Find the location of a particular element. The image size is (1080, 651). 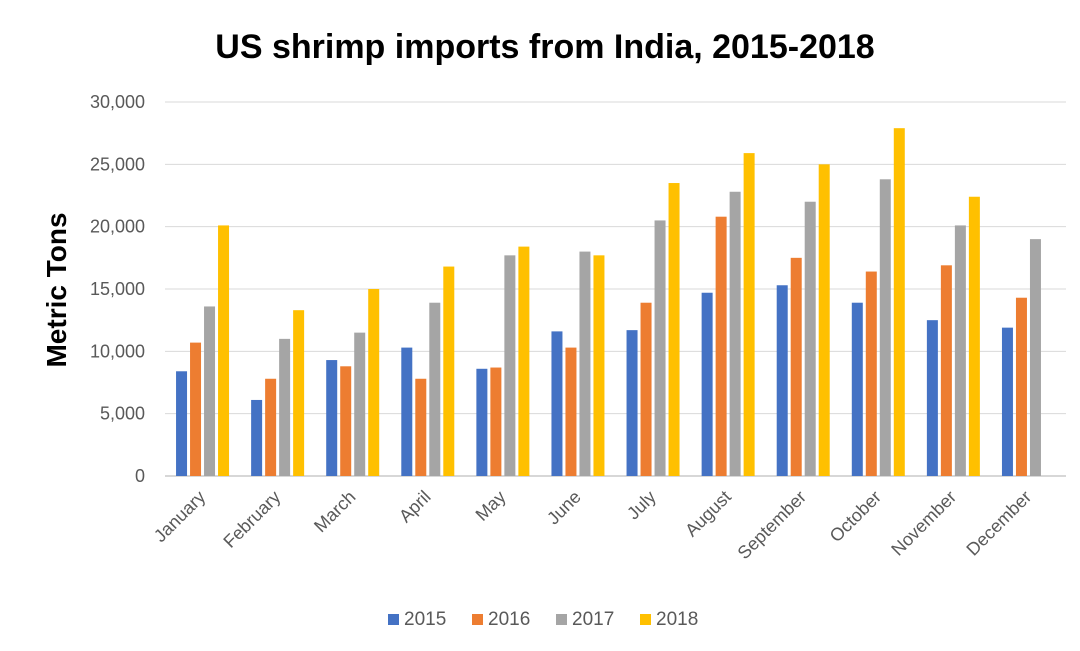

x-tick-label: December is located at coordinates (998, 523).